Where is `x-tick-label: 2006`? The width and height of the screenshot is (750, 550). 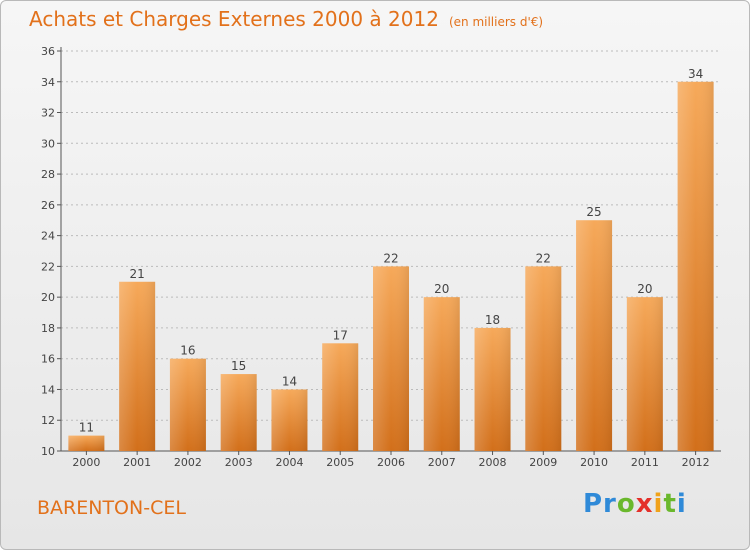
x-tick-label: 2006 is located at coordinates (391, 462).